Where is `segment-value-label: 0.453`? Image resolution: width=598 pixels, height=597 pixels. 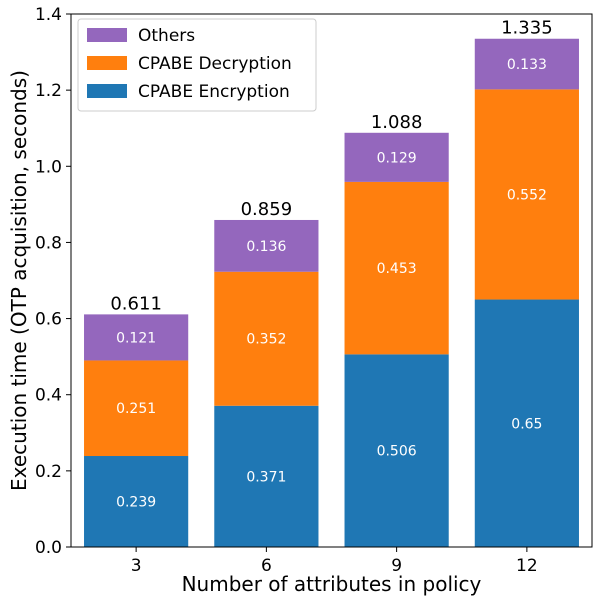 segment-value-label: 0.453 is located at coordinates (397, 269).